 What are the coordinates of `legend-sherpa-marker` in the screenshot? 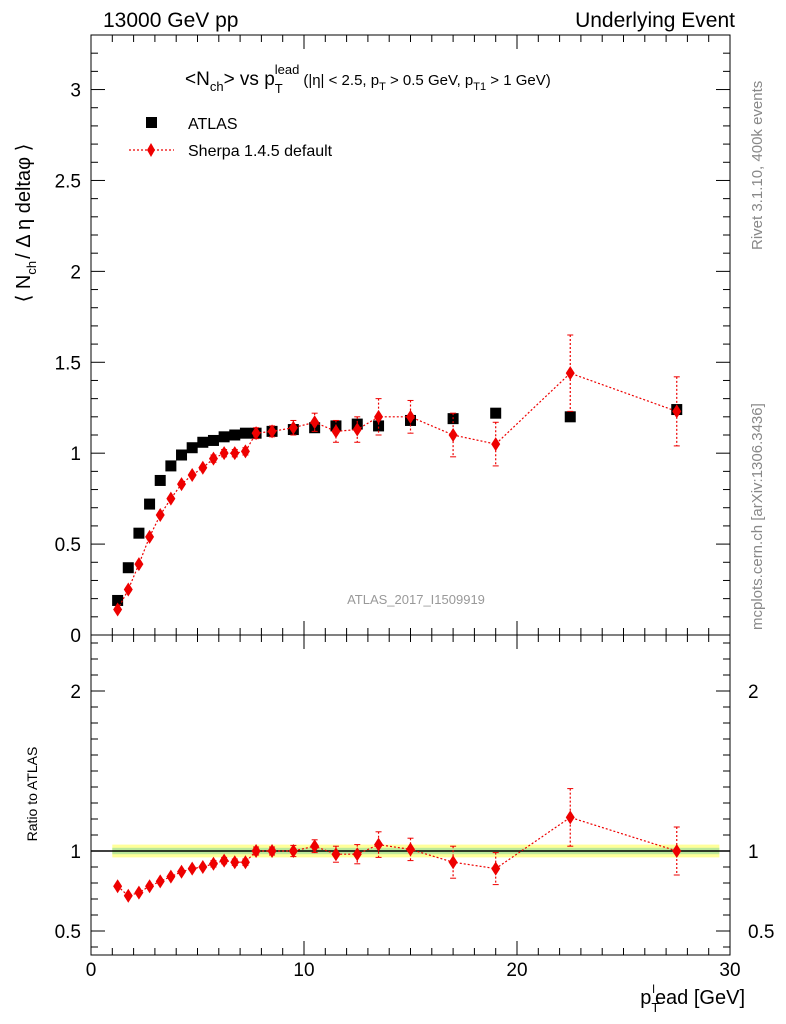 It's located at (151, 150).